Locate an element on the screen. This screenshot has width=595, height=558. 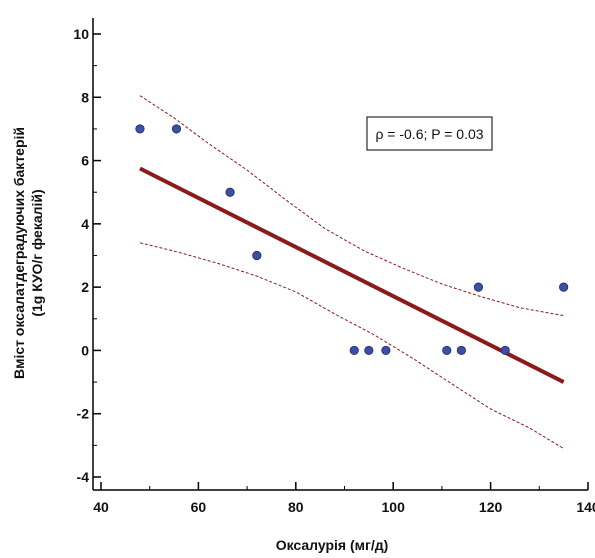
y-tick-label: 8 is located at coordinates (85, 97).